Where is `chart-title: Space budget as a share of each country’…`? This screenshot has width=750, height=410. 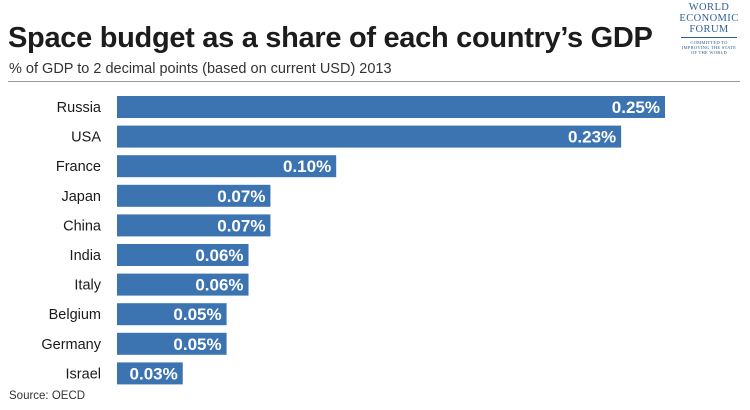 chart-title: Space budget as a share of each country’… is located at coordinates (330, 38).